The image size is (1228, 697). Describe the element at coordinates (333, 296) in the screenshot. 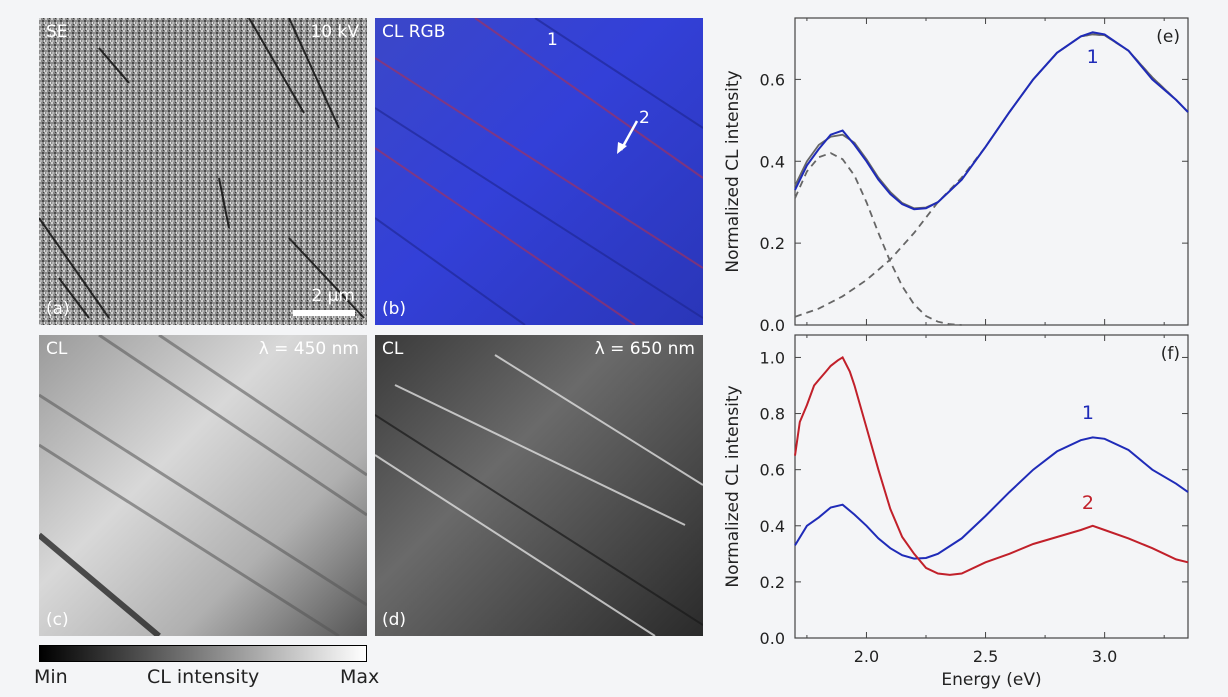

I see `scale-bar-label: 2 µm` at that location.